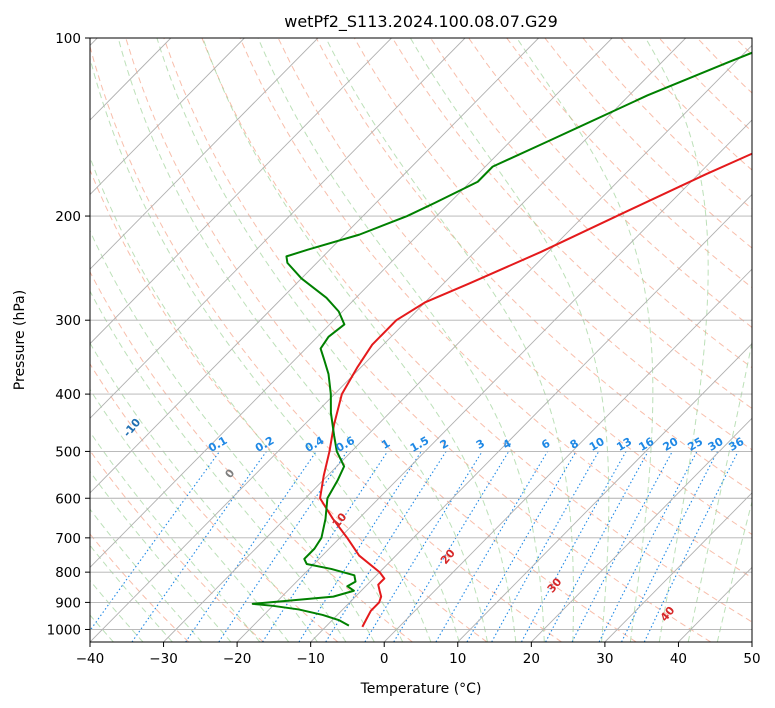 The height and width of the screenshot is (708, 775). I want to click on y-tick-label: 400, so click(68, 395).